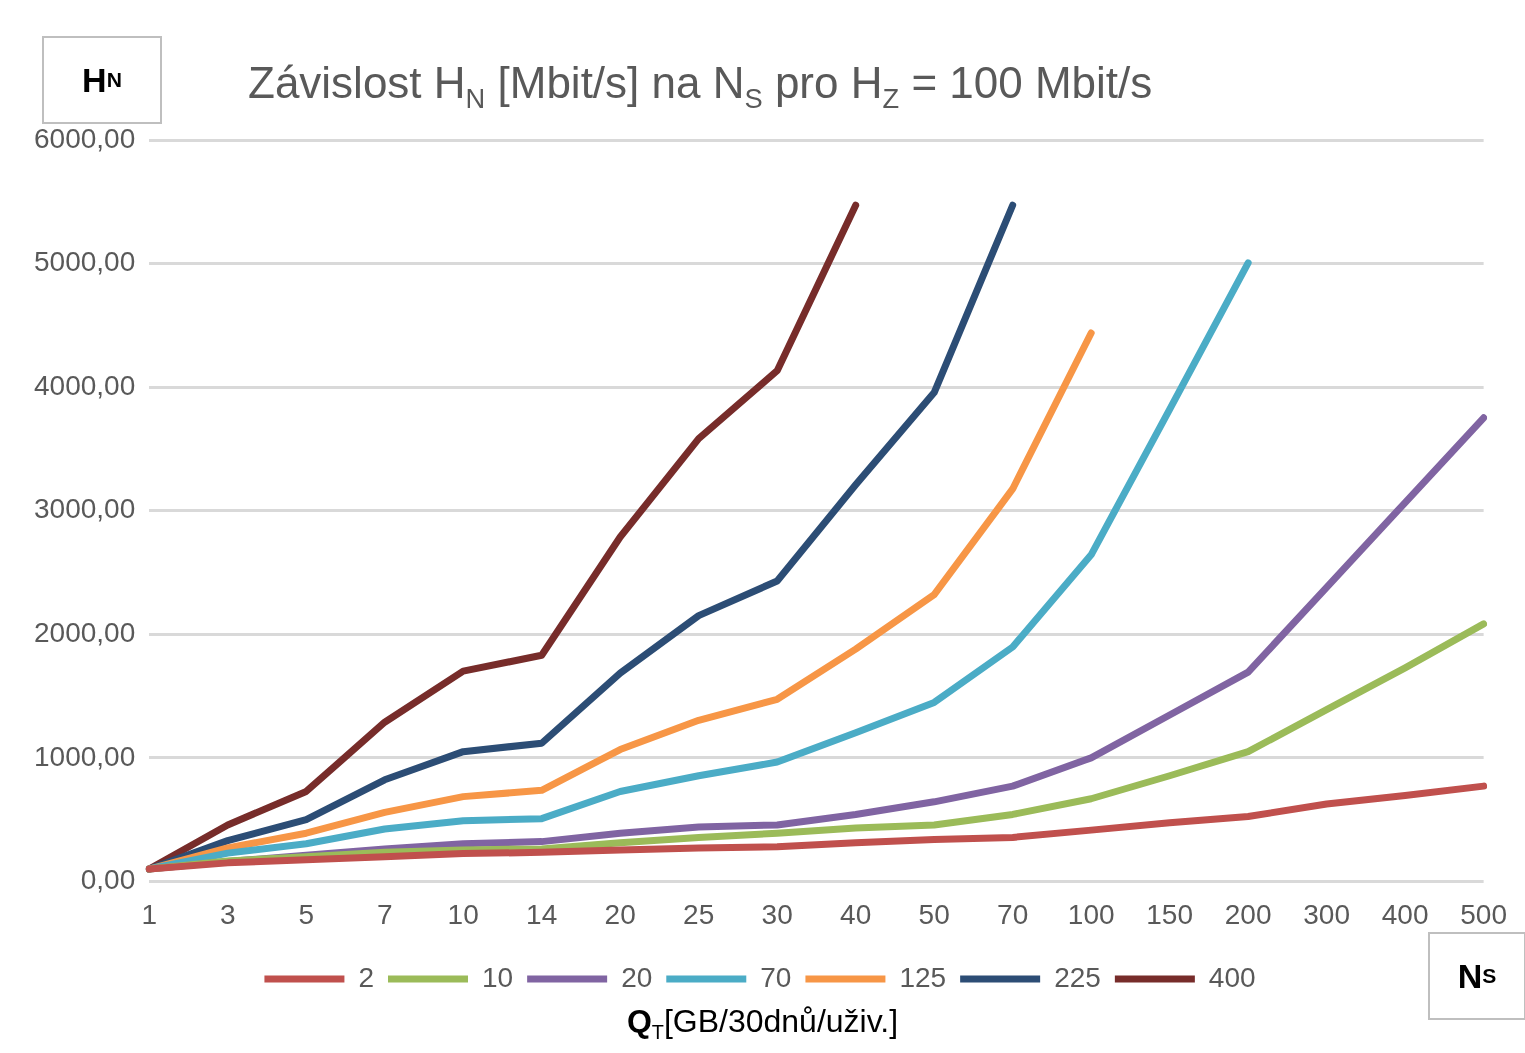  Describe the element at coordinates (149, 914) in the screenshot. I see `x-tick-label: 1` at that location.